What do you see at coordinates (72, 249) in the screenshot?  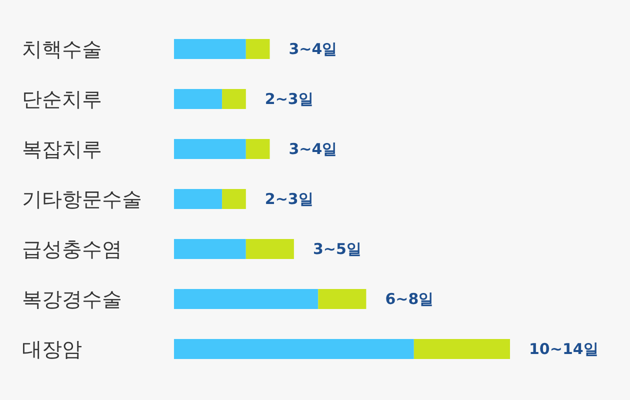 I see `y-tick-label: 급성충수염` at bounding box center [72, 249].